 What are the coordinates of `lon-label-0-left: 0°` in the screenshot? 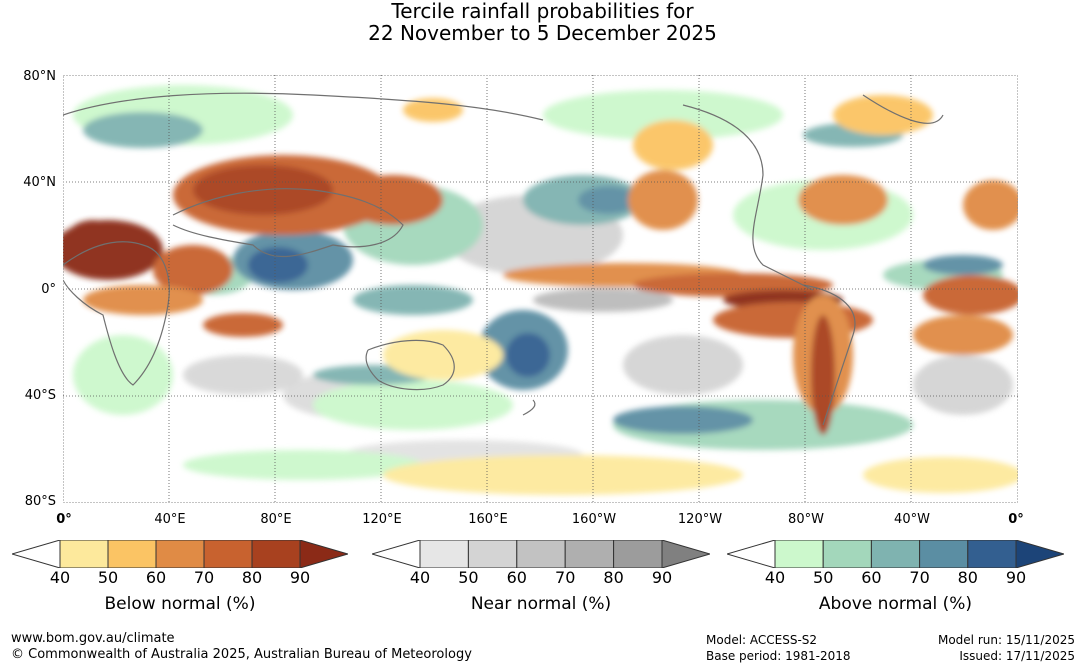 It's located at (64, 519).